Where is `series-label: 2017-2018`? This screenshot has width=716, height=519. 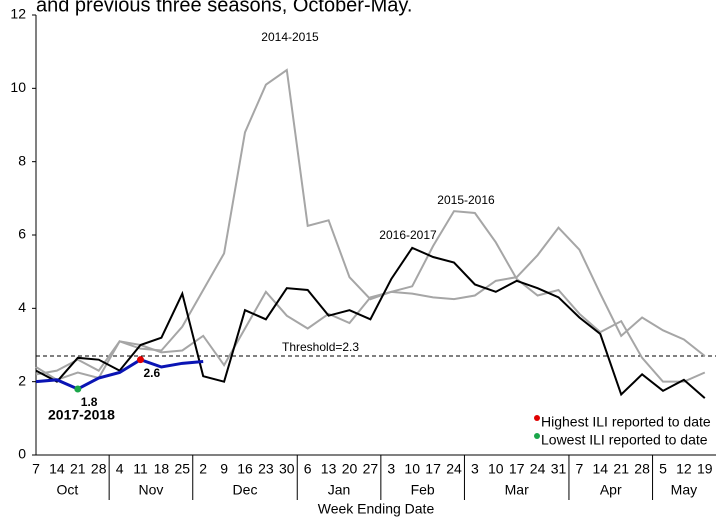 series-label: 2017-2018 is located at coordinates (81, 415).